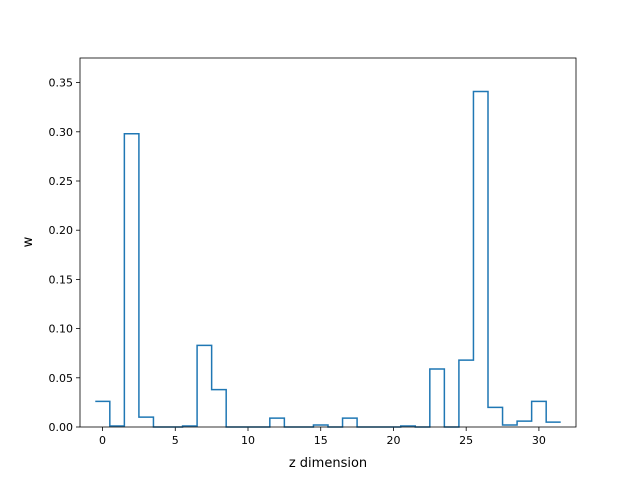  Describe the element at coordinates (61, 132) in the screenshot. I see `y-tick-label: 0.30` at that location.